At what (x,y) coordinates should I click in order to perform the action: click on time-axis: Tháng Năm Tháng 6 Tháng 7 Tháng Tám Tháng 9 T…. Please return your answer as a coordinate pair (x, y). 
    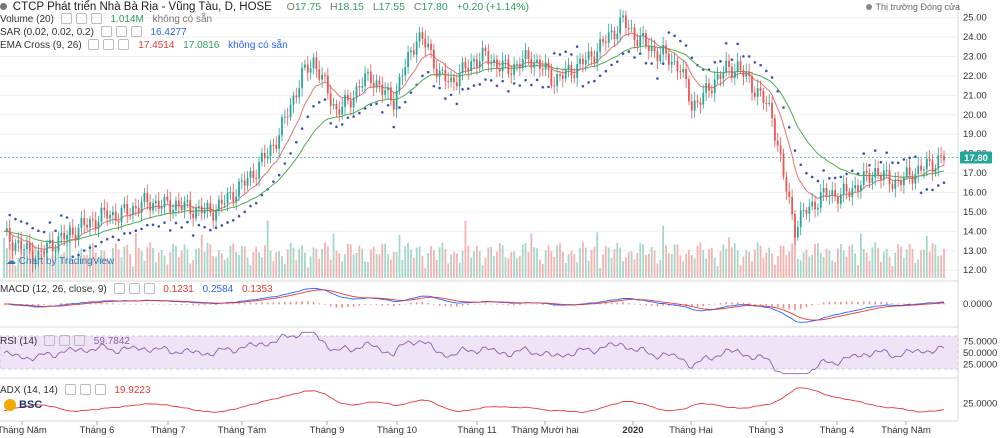
    Looking at the image, I should click on (465, 428).